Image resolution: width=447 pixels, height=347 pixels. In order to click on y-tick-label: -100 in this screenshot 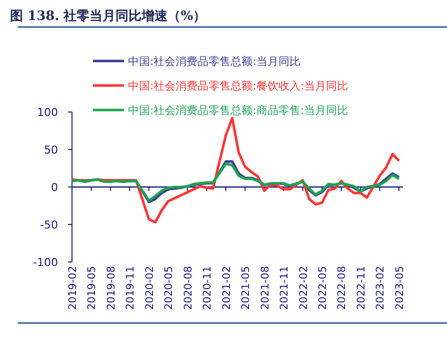, I will do `click(45, 262)`.